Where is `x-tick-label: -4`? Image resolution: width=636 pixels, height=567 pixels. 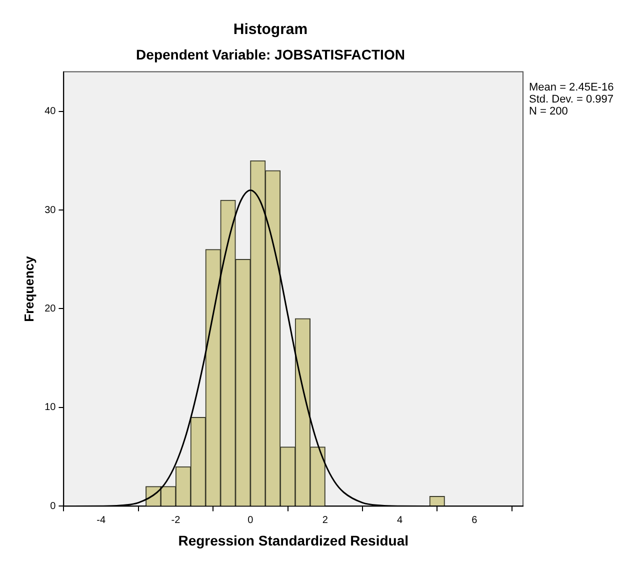 x-tick-label: -4 is located at coordinates (101, 520).